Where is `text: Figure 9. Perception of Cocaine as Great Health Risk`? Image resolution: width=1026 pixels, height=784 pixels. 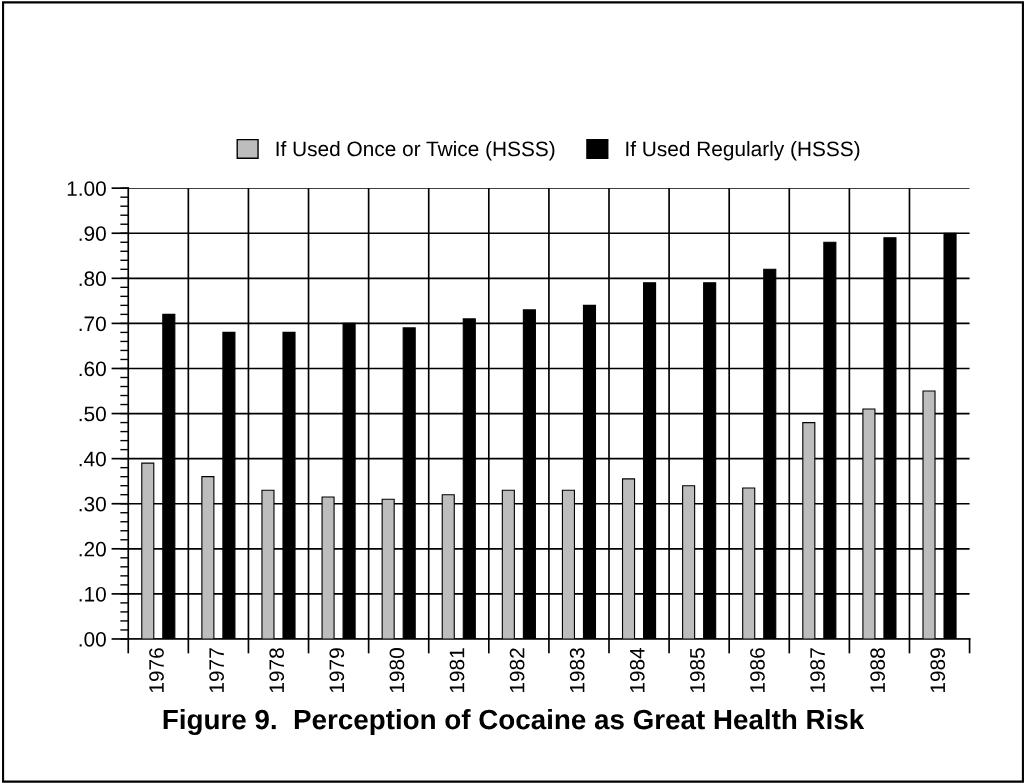 text: Figure 9. Perception of Cocaine as Great Health Risk is located at coordinates (514, 722).